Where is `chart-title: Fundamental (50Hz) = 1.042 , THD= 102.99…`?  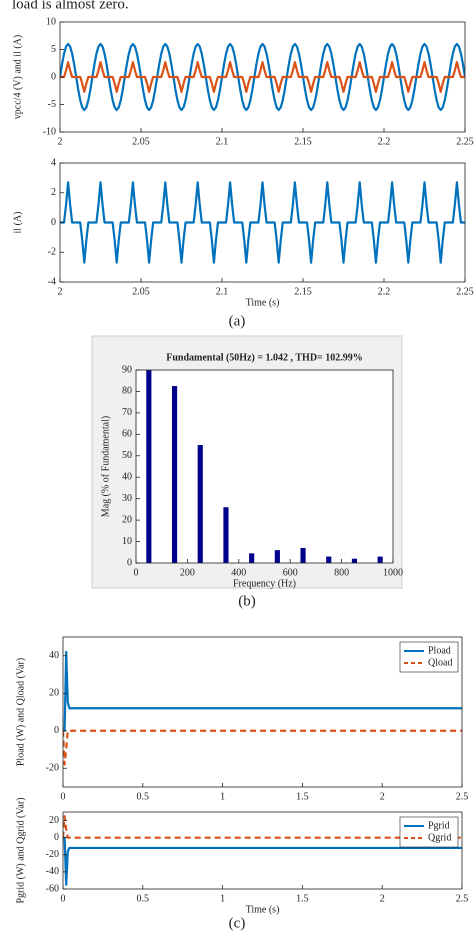 chart-title: Fundamental (50Hz) = 1.042 , THD= 102.99… is located at coordinates (264, 357).